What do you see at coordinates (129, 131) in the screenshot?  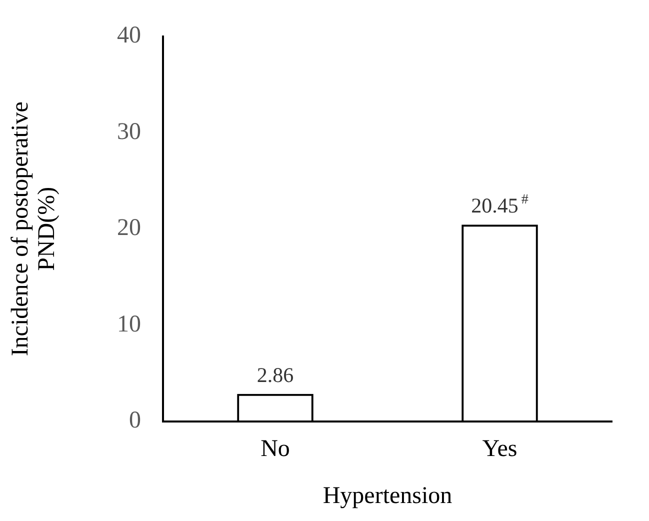 I see `y-tick-label: 30` at bounding box center [129, 131].